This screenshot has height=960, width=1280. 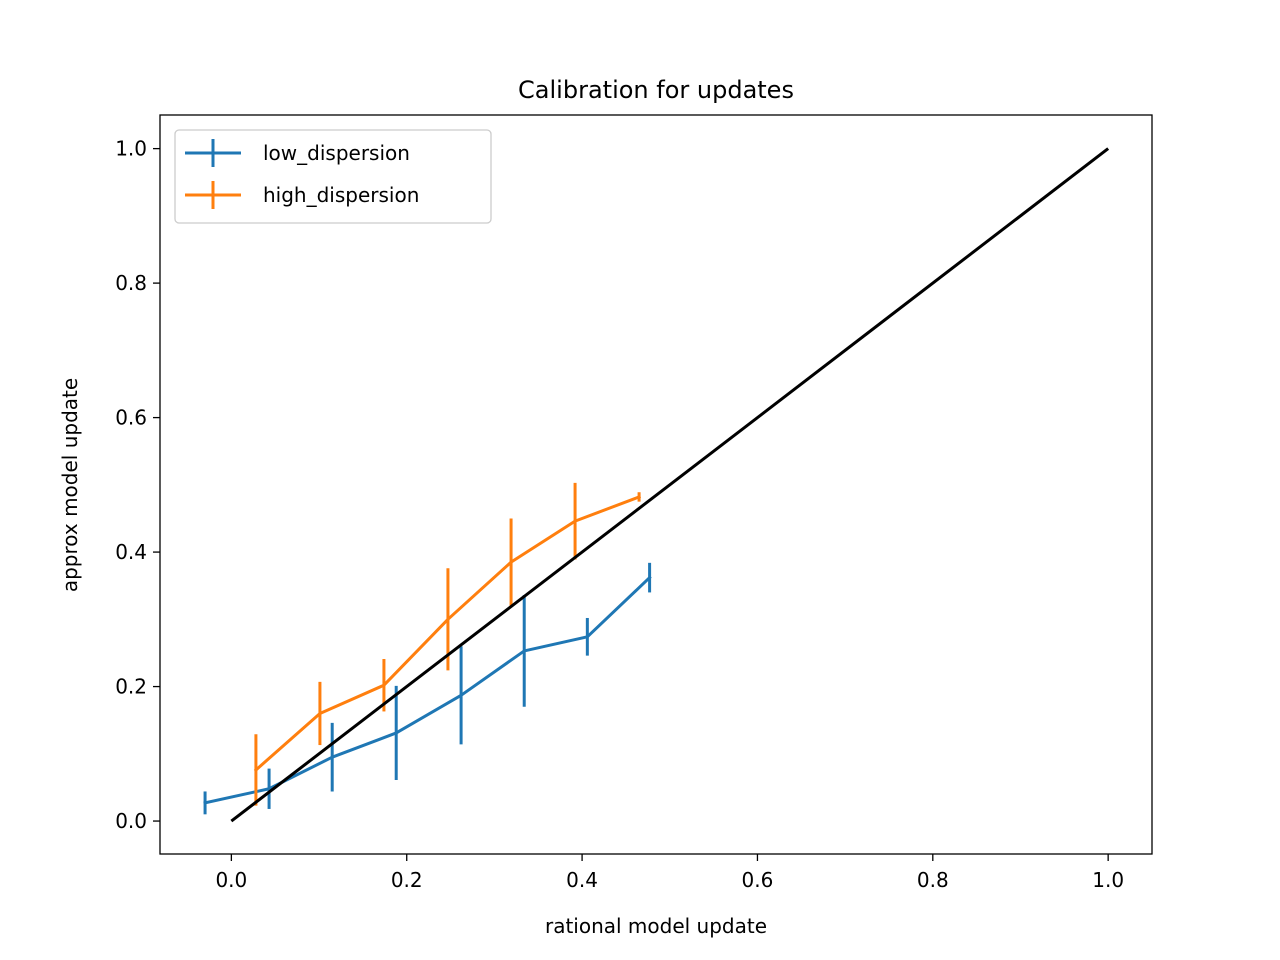 I want to click on x-axis: 0.0 0.2 0.4 0.6 0.8 1.0, so click(x=669, y=873).